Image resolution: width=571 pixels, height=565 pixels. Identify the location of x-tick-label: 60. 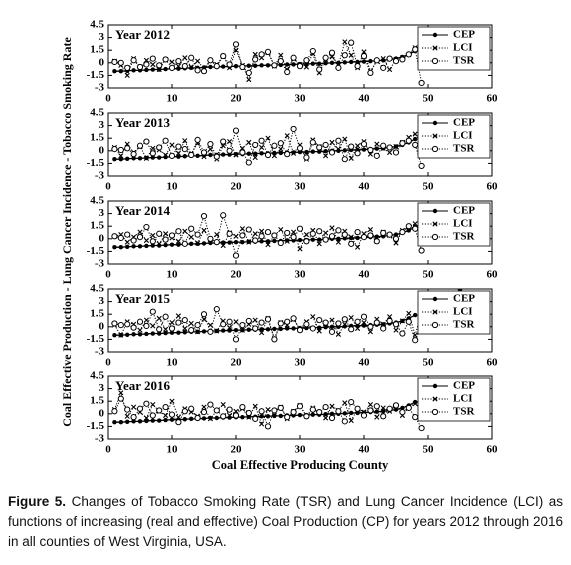
(493, 450).